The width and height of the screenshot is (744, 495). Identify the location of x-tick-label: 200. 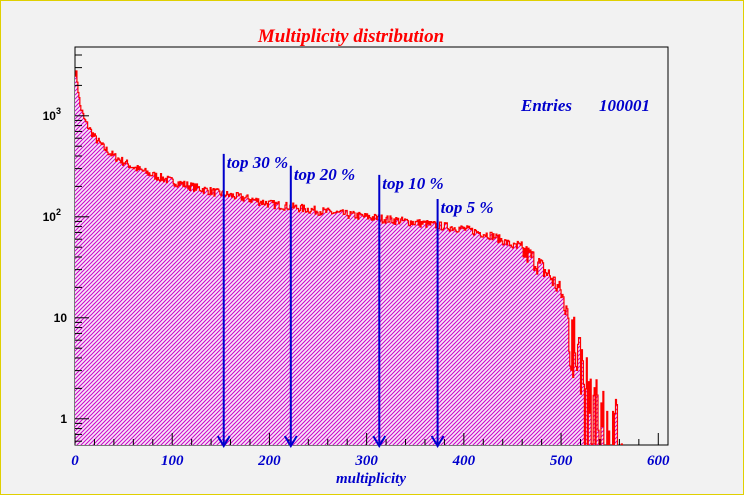
(269, 461).